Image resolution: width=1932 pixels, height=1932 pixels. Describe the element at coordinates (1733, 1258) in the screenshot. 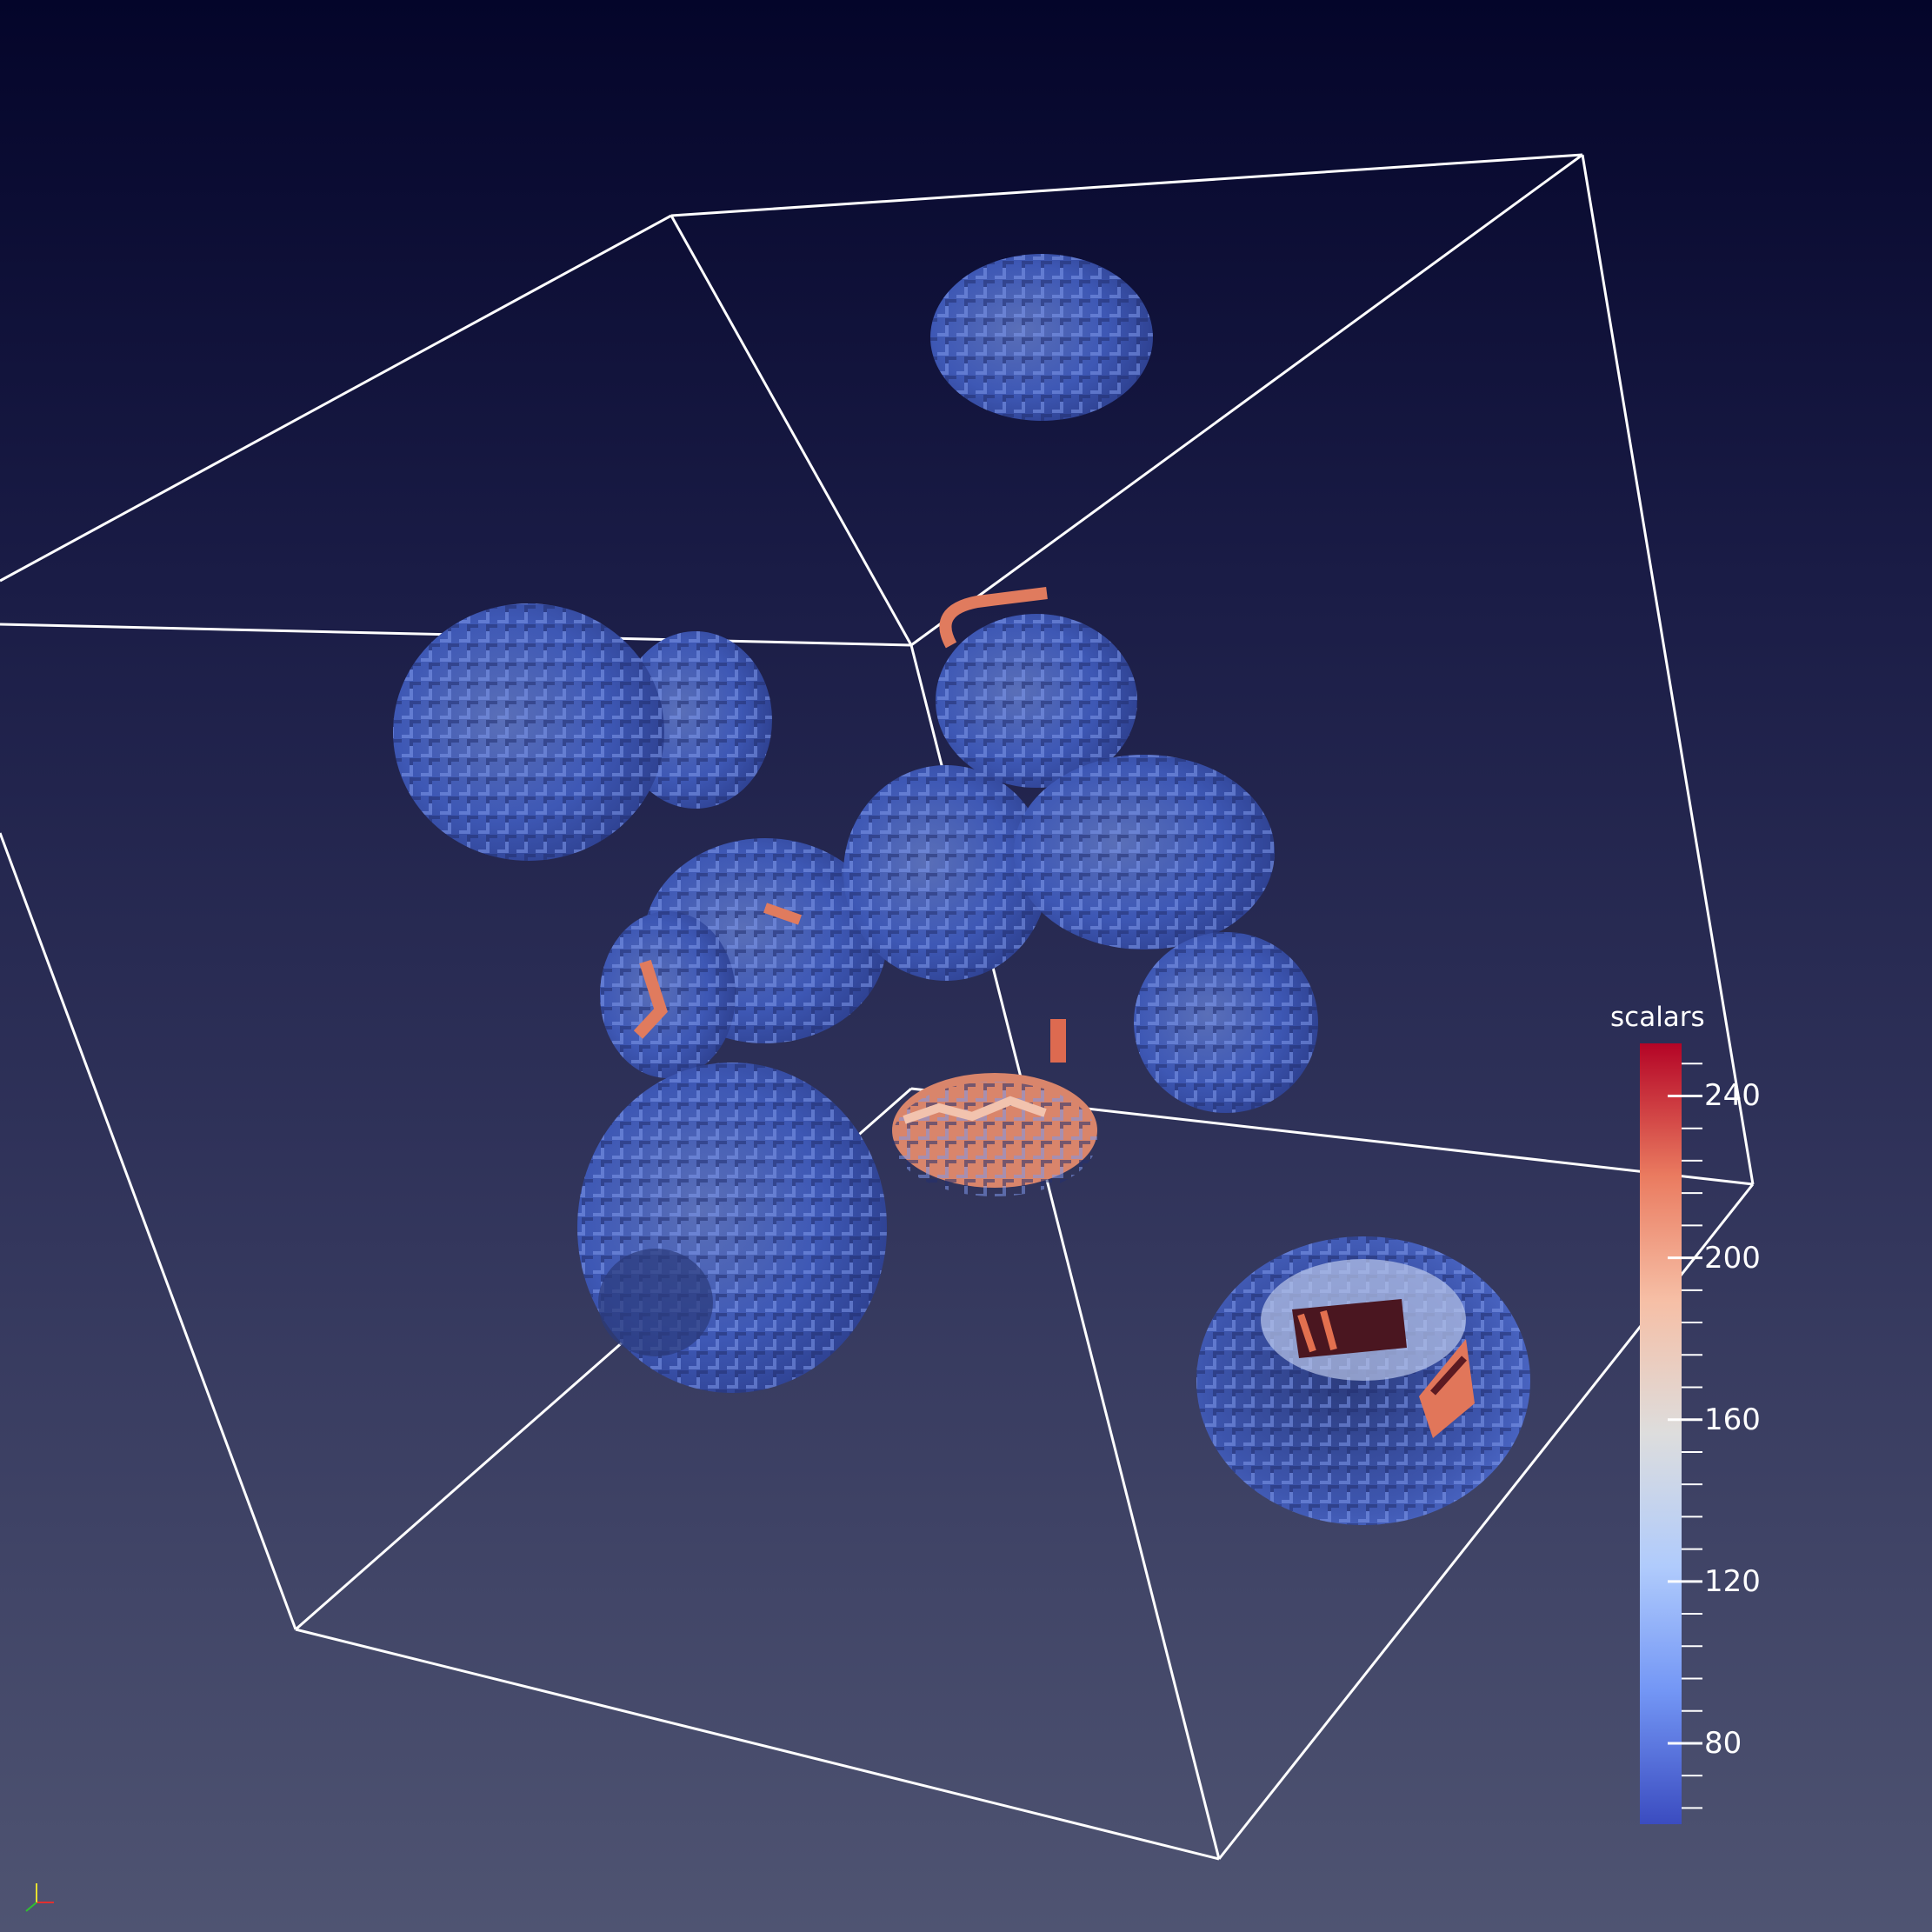

I see `tick-label: 200` at that location.